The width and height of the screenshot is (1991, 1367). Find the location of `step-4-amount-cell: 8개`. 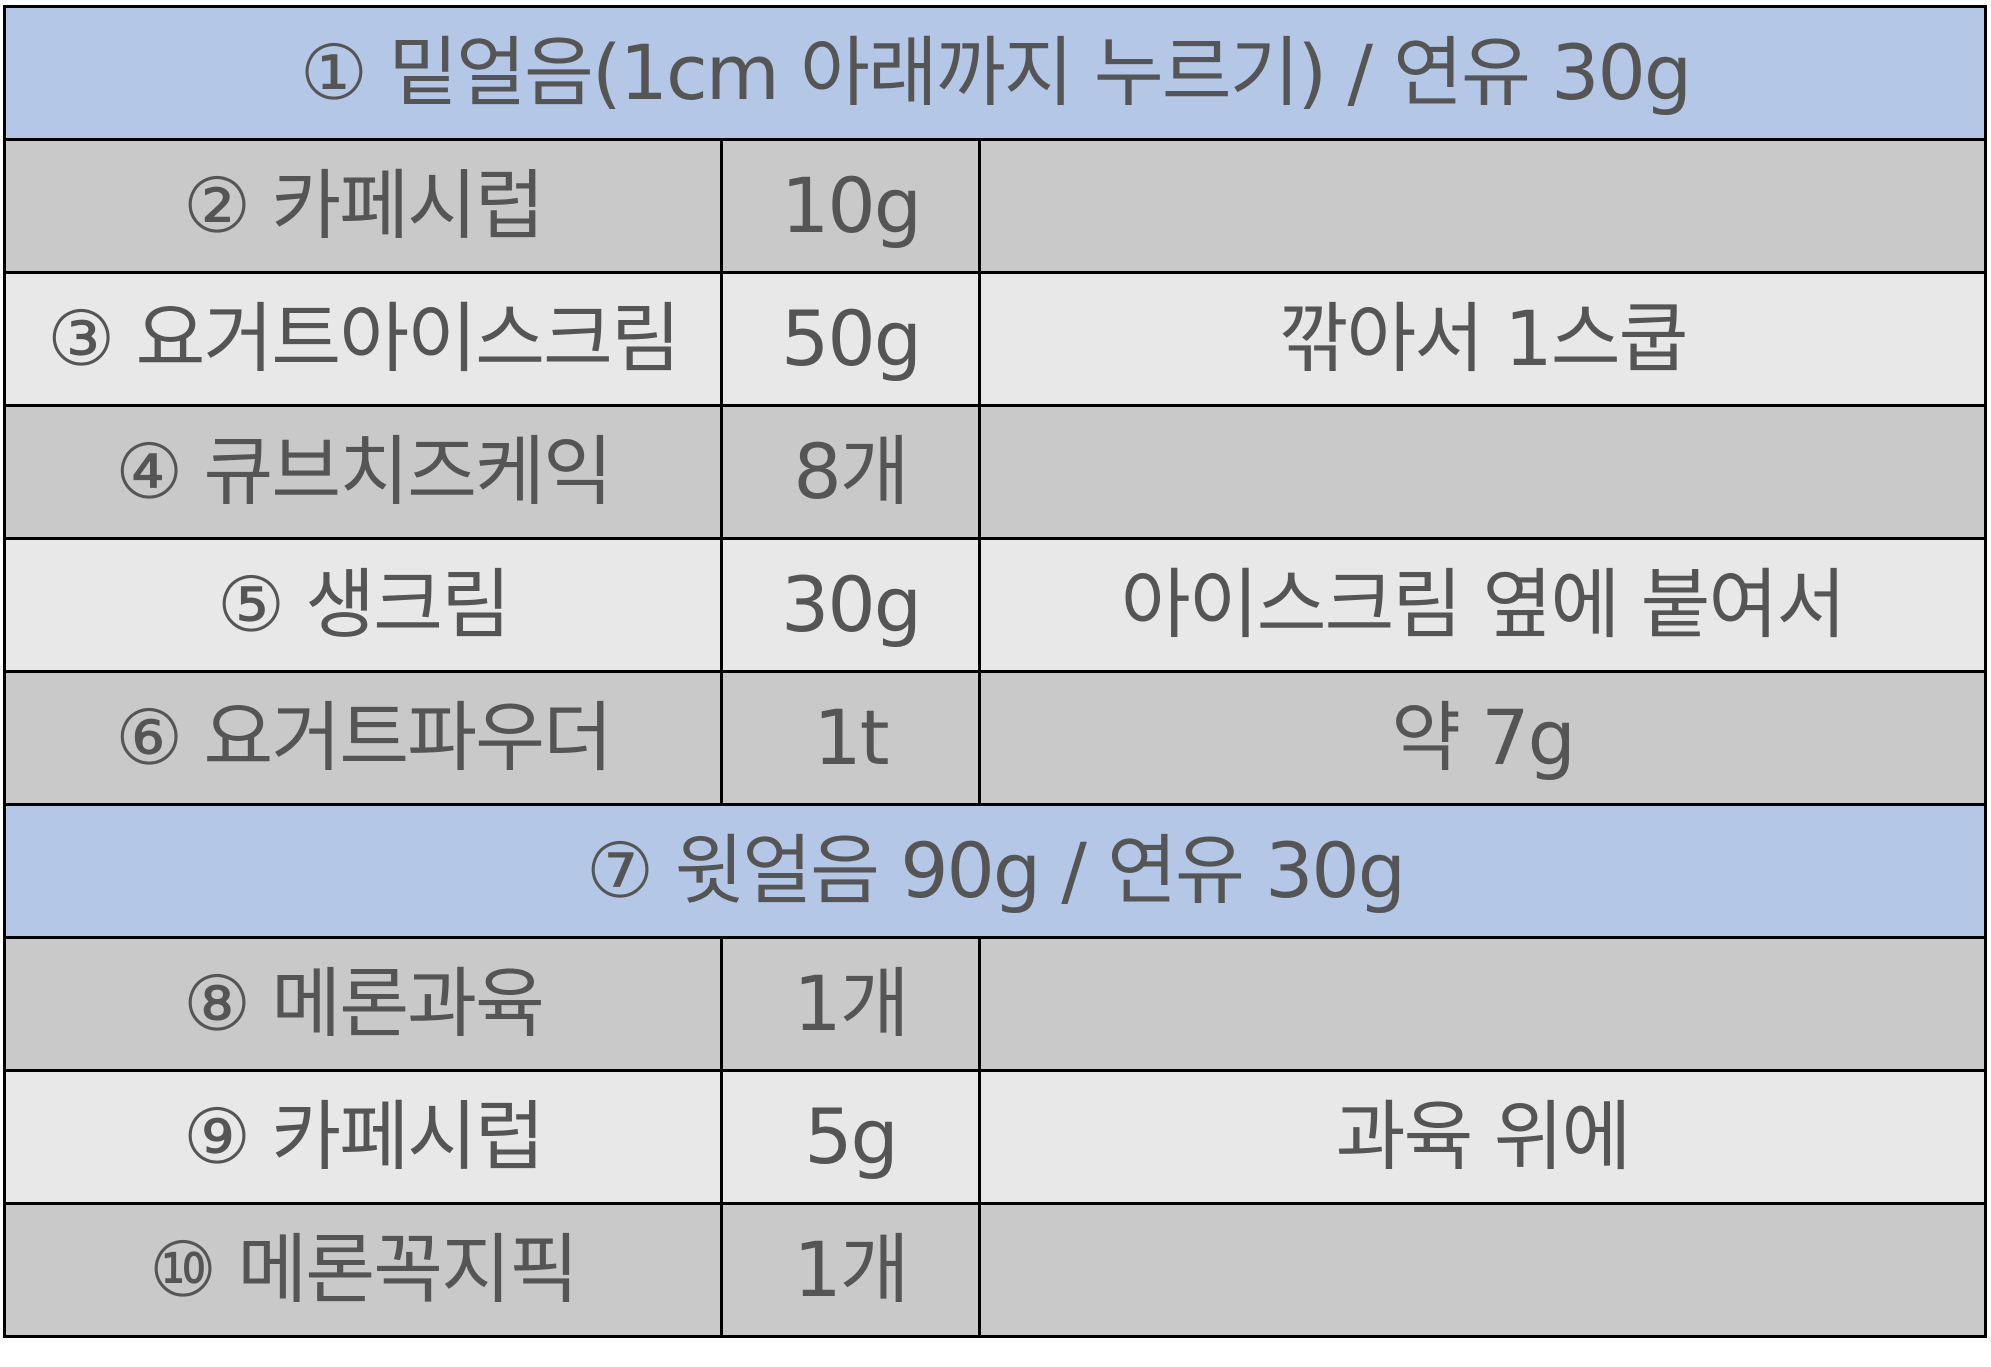

step-4-amount-cell: 8개 is located at coordinates (850, 472).